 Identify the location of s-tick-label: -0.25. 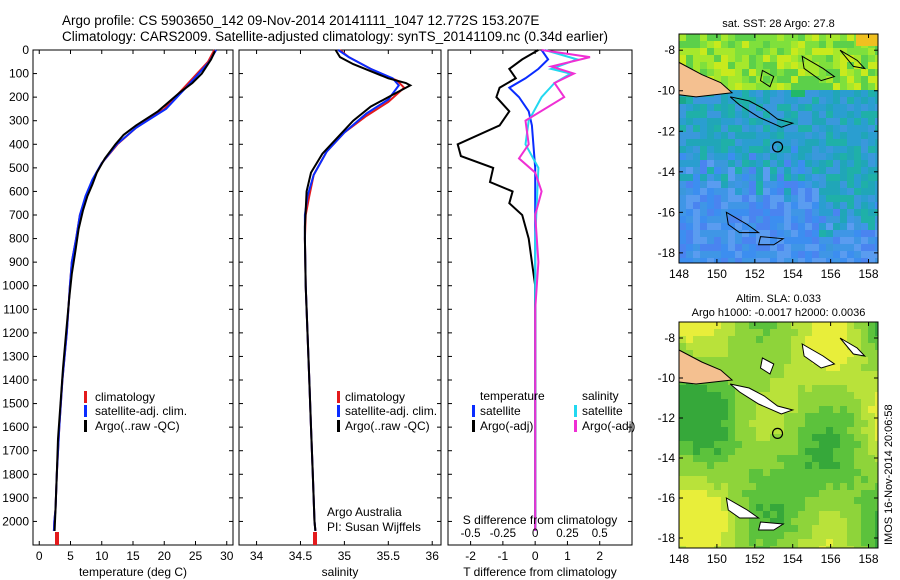
(503, 534).